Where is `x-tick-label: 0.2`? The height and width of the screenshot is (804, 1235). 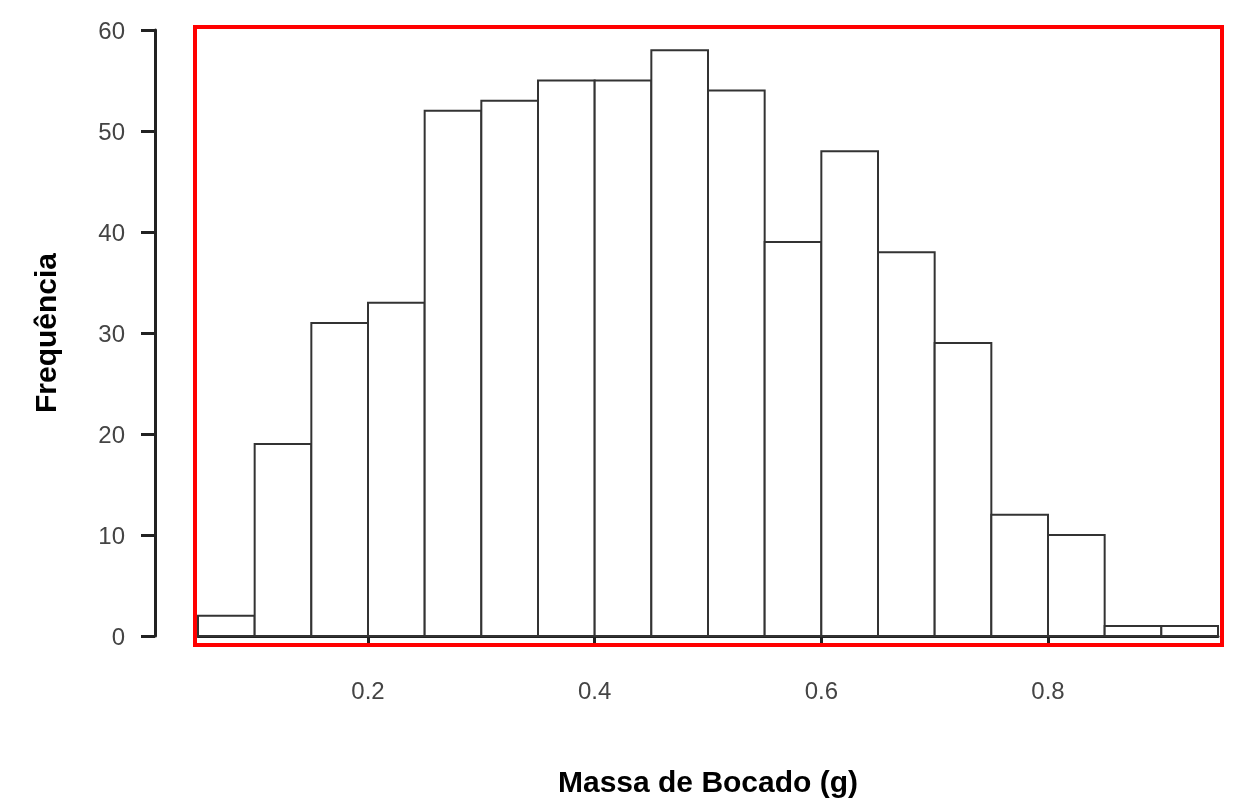 x-tick-label: 0.2 is located at coordinates (368, 690).